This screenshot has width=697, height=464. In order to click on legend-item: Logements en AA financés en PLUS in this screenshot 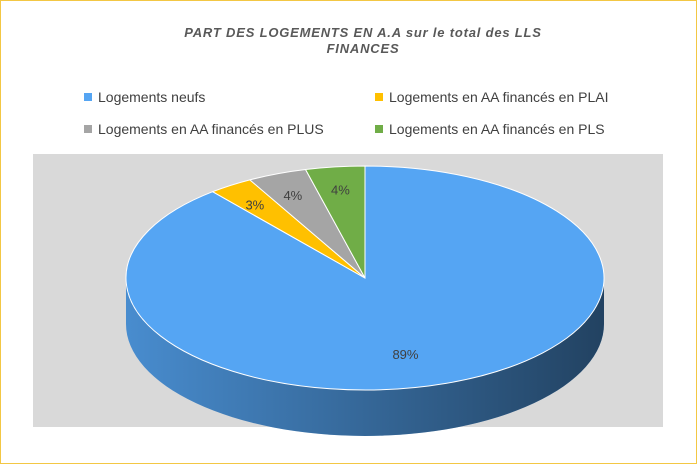, I will do `click(204, 129)`.